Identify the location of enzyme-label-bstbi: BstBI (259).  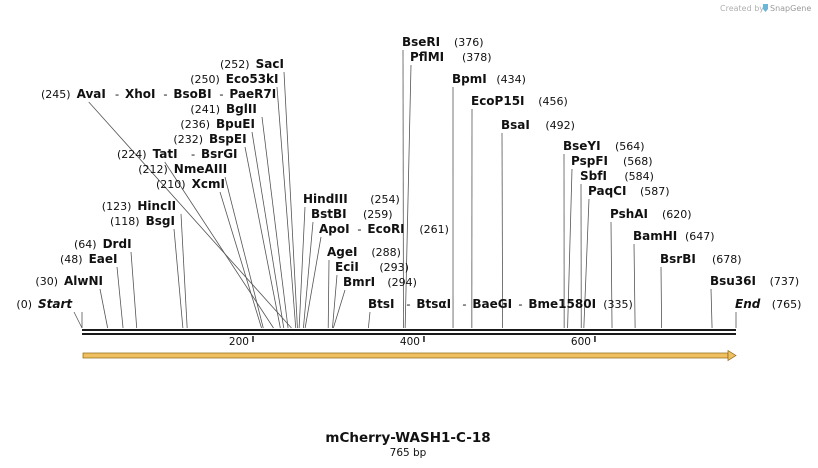
(352, 214).